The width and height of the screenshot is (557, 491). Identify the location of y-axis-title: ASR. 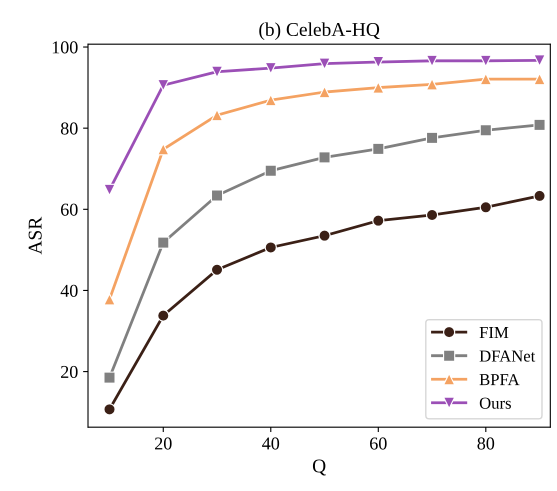
(35, 235).